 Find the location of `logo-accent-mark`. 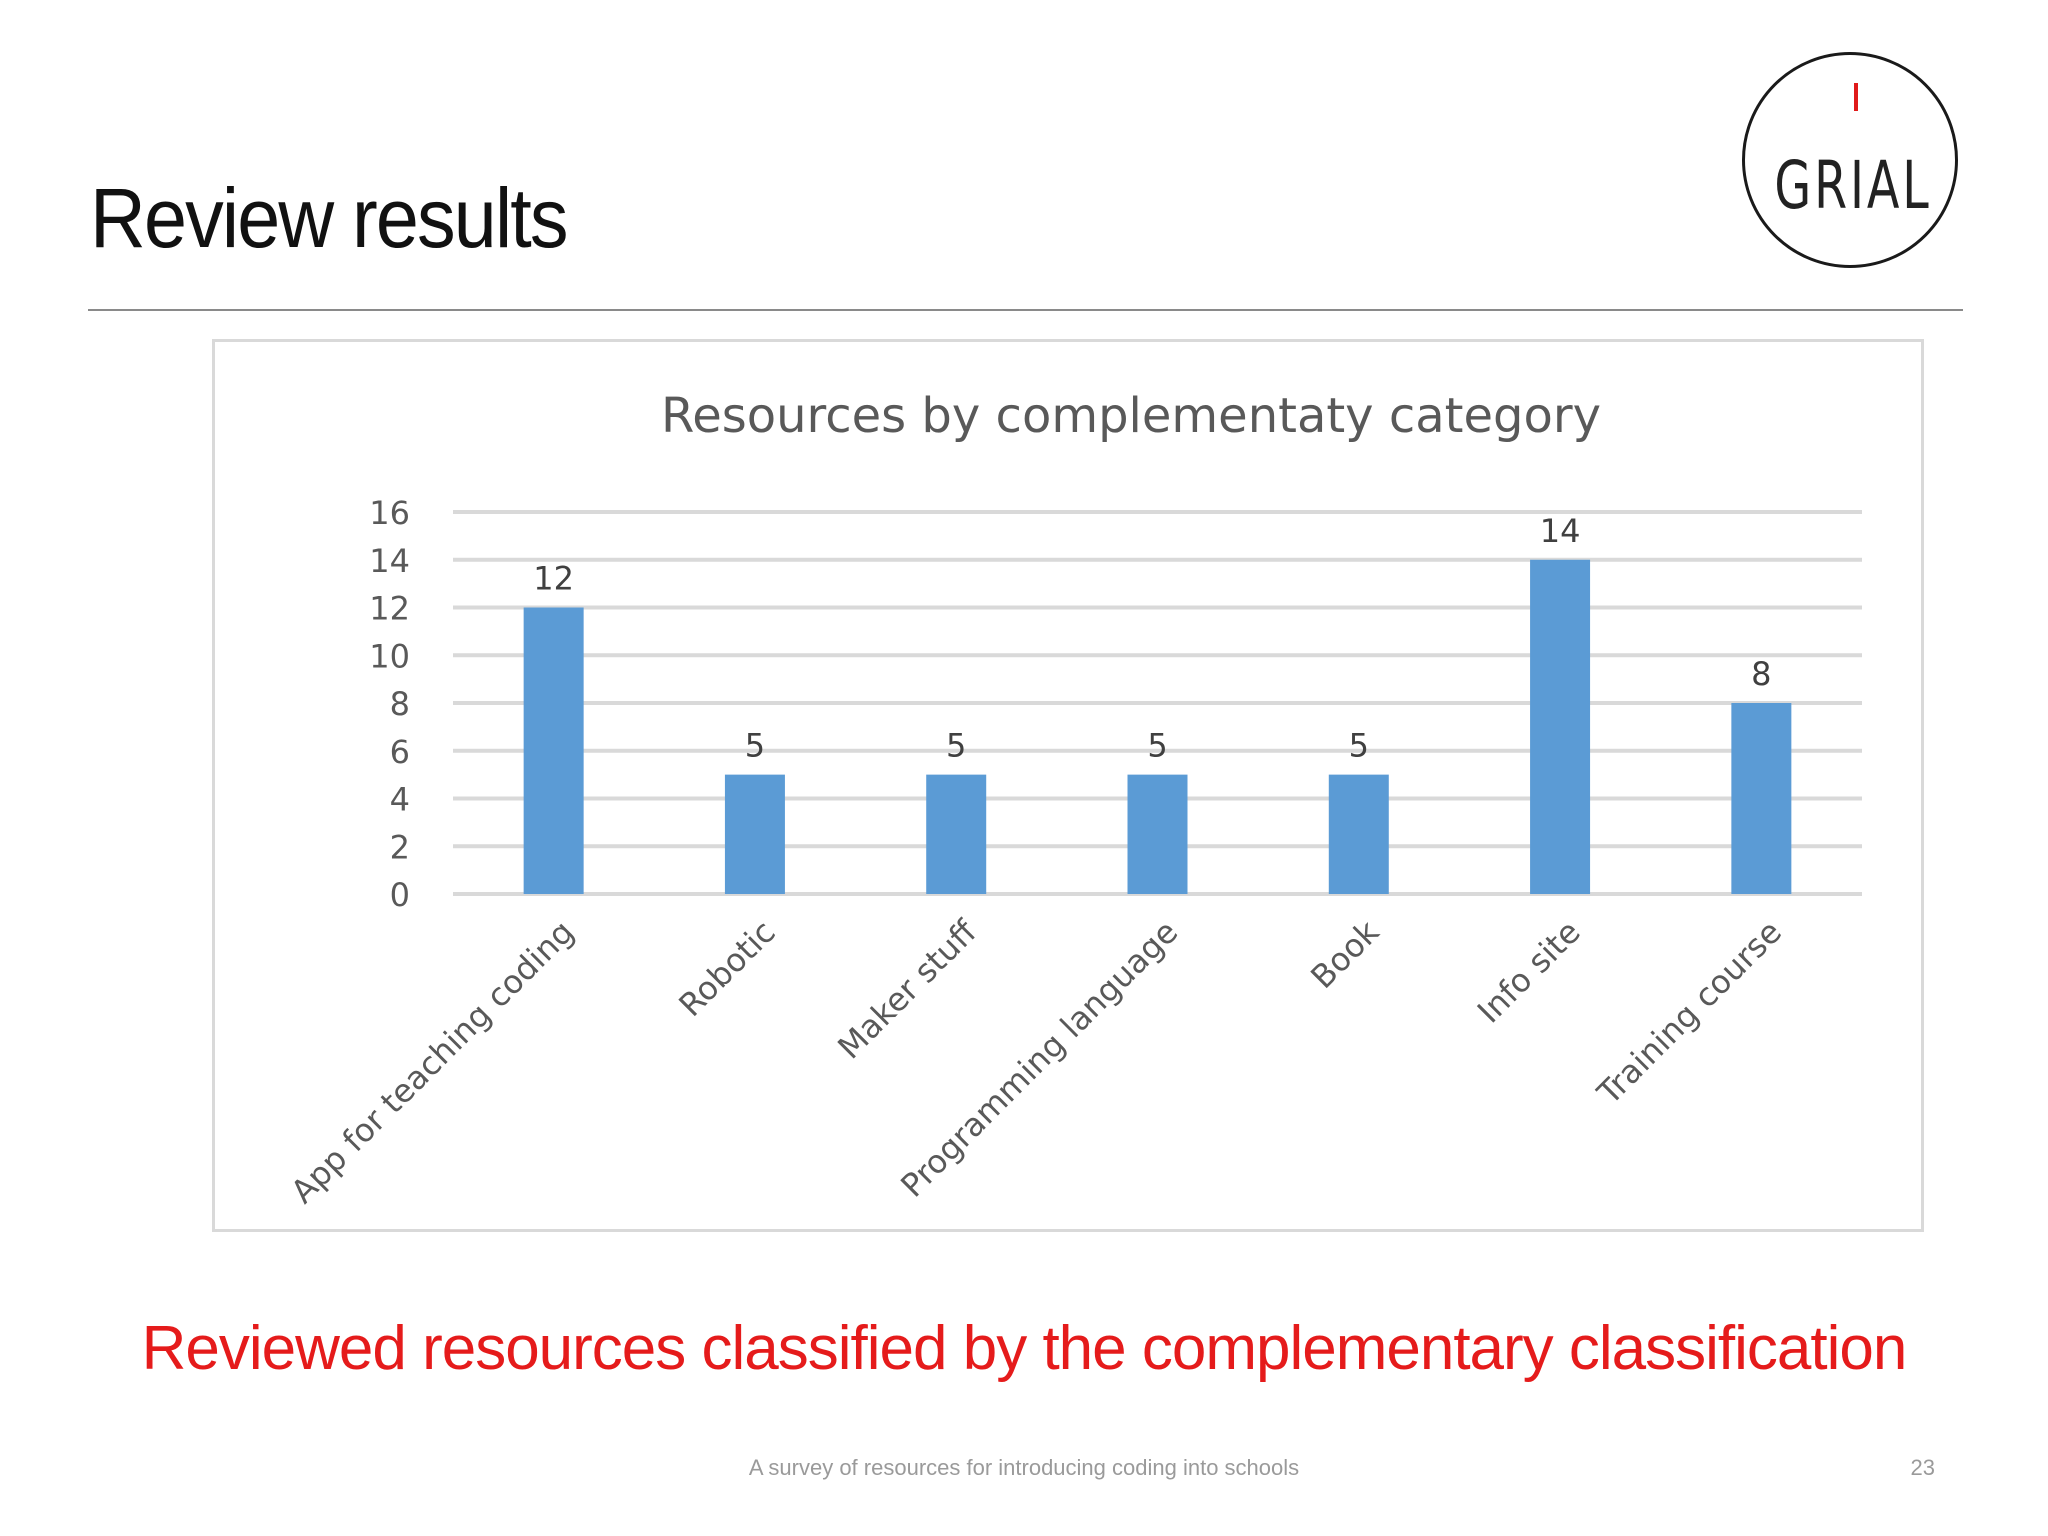

logo-accent-mark is located at coordinates (1856, 97).